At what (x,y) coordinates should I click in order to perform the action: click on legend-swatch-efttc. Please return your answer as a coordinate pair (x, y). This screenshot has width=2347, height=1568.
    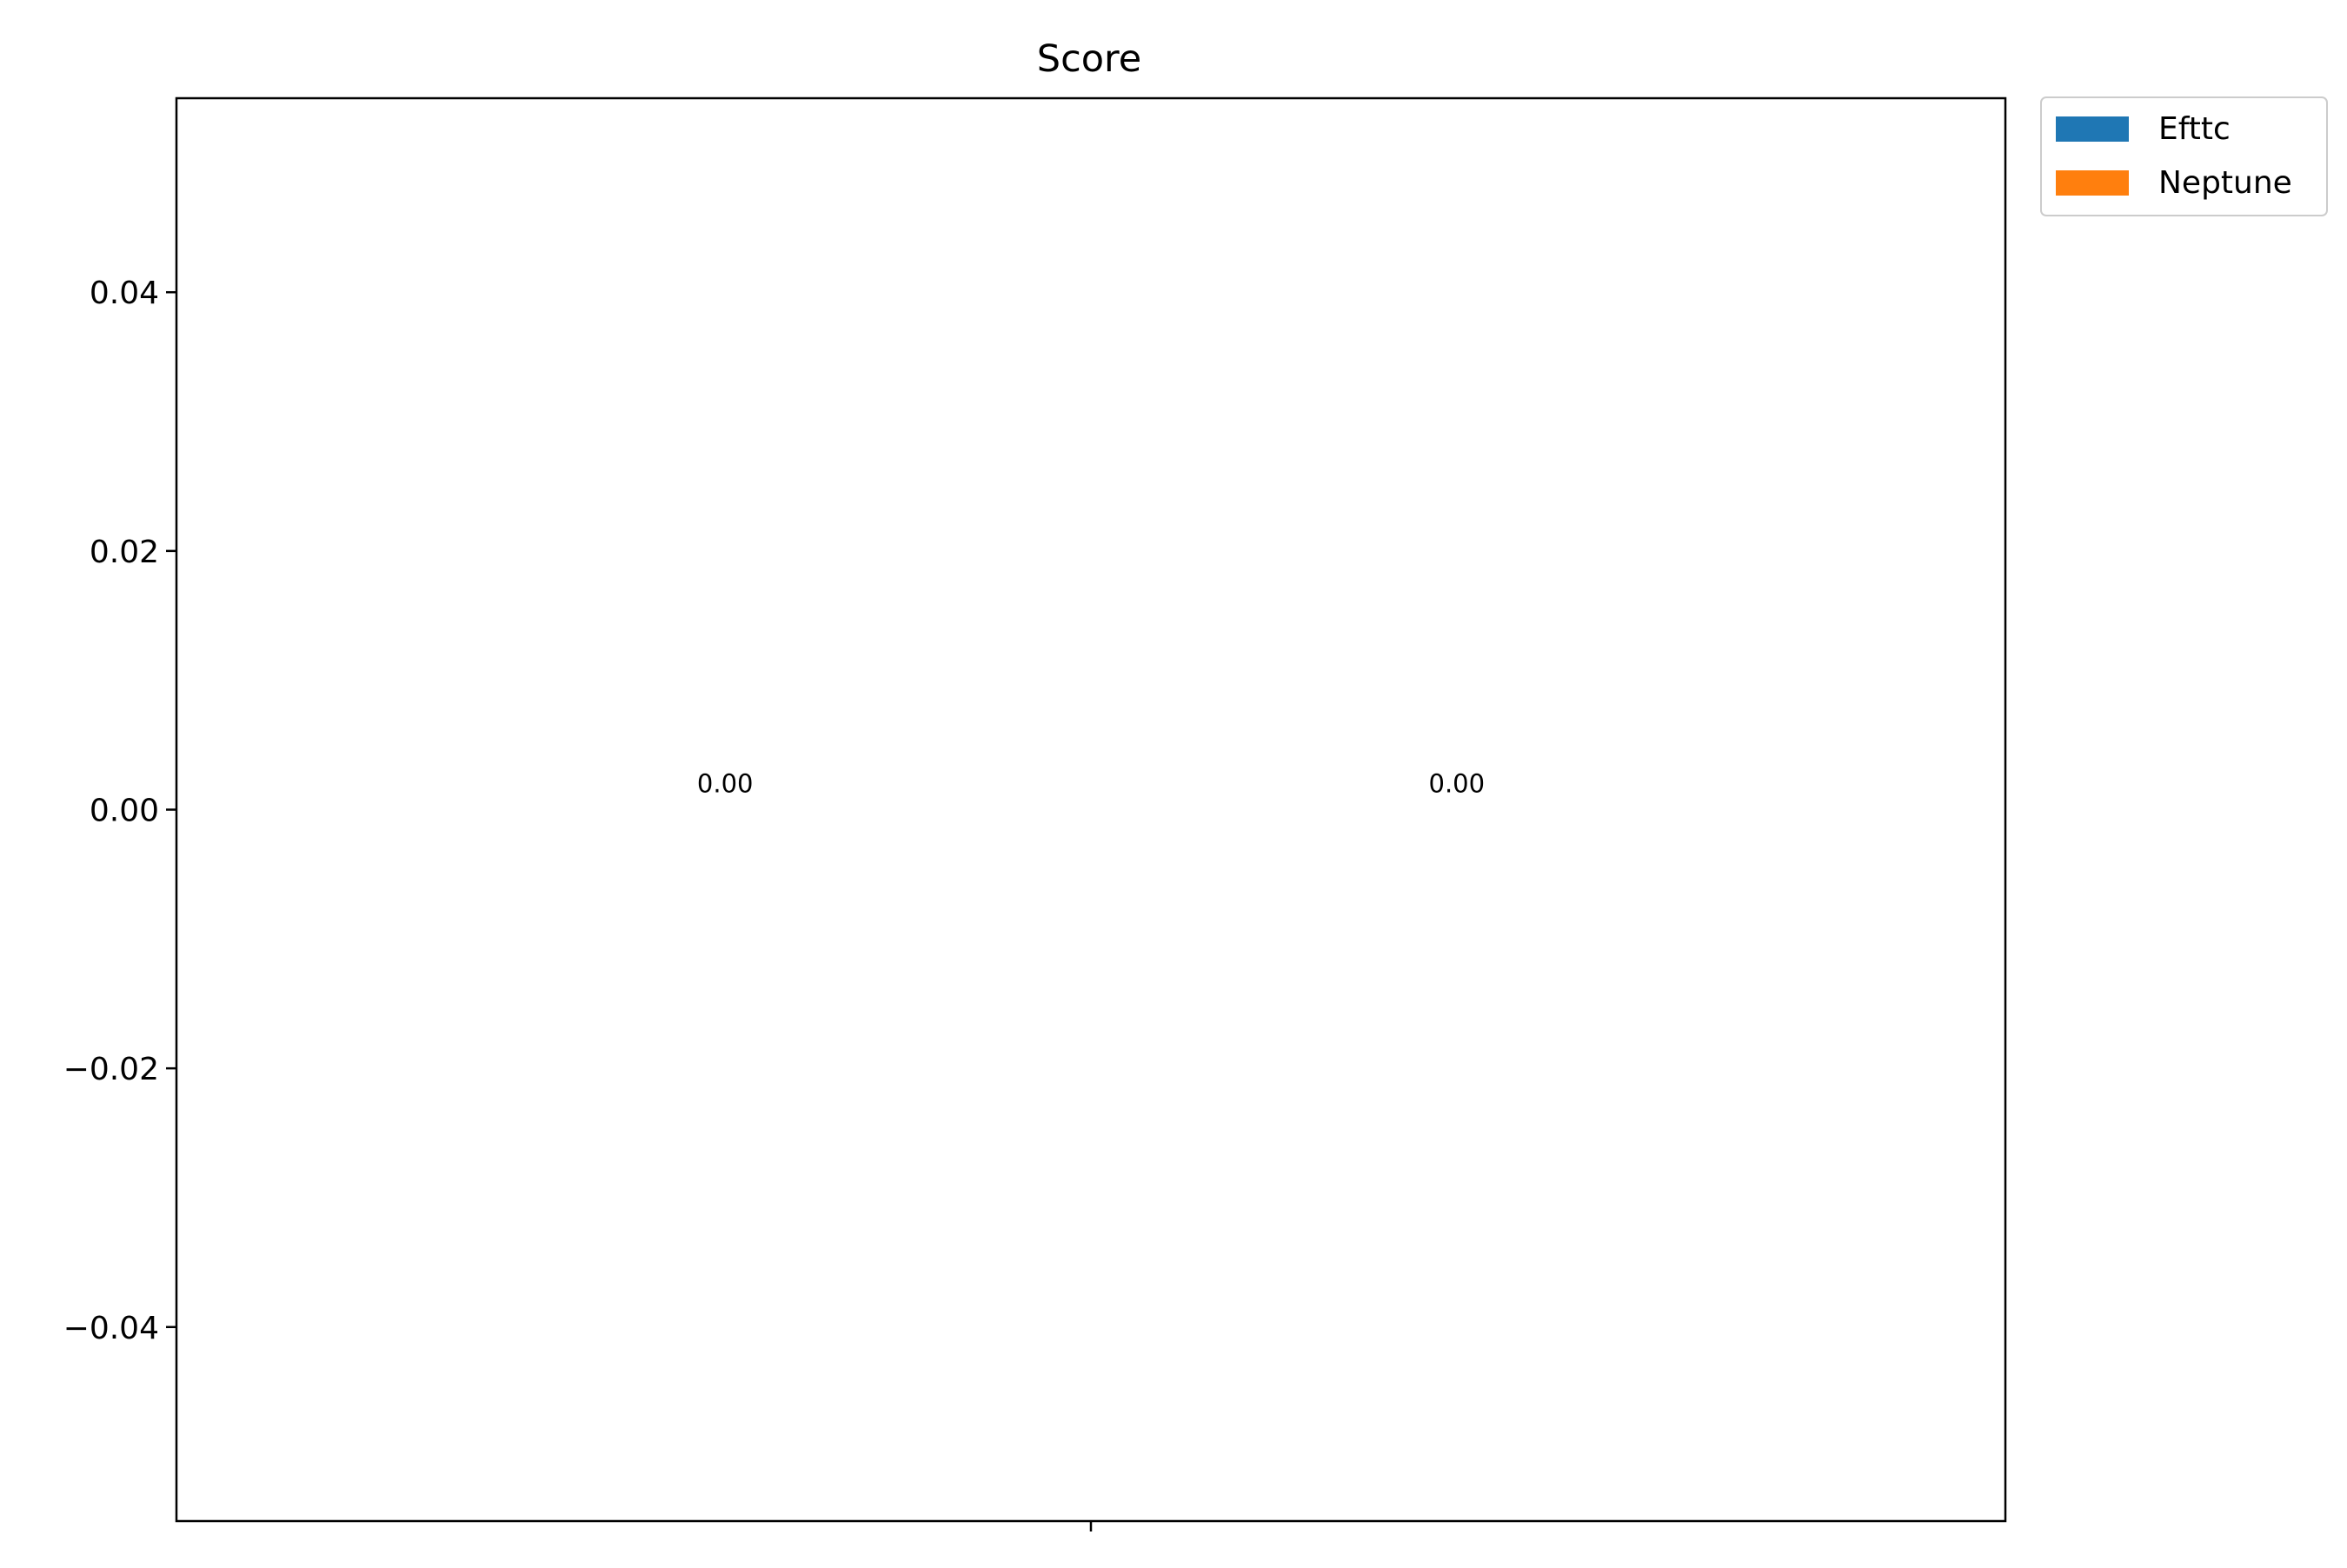
    Looking at the image, I should click on (2092, 129).